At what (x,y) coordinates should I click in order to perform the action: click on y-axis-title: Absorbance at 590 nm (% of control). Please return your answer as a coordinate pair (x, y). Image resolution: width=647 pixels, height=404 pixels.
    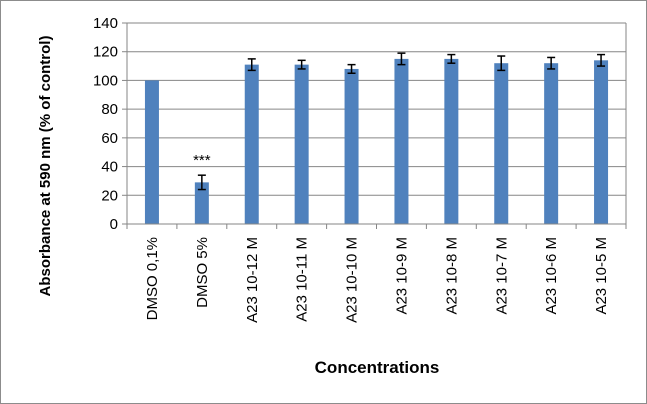
    Looking at the image, I should click on (45, 166).